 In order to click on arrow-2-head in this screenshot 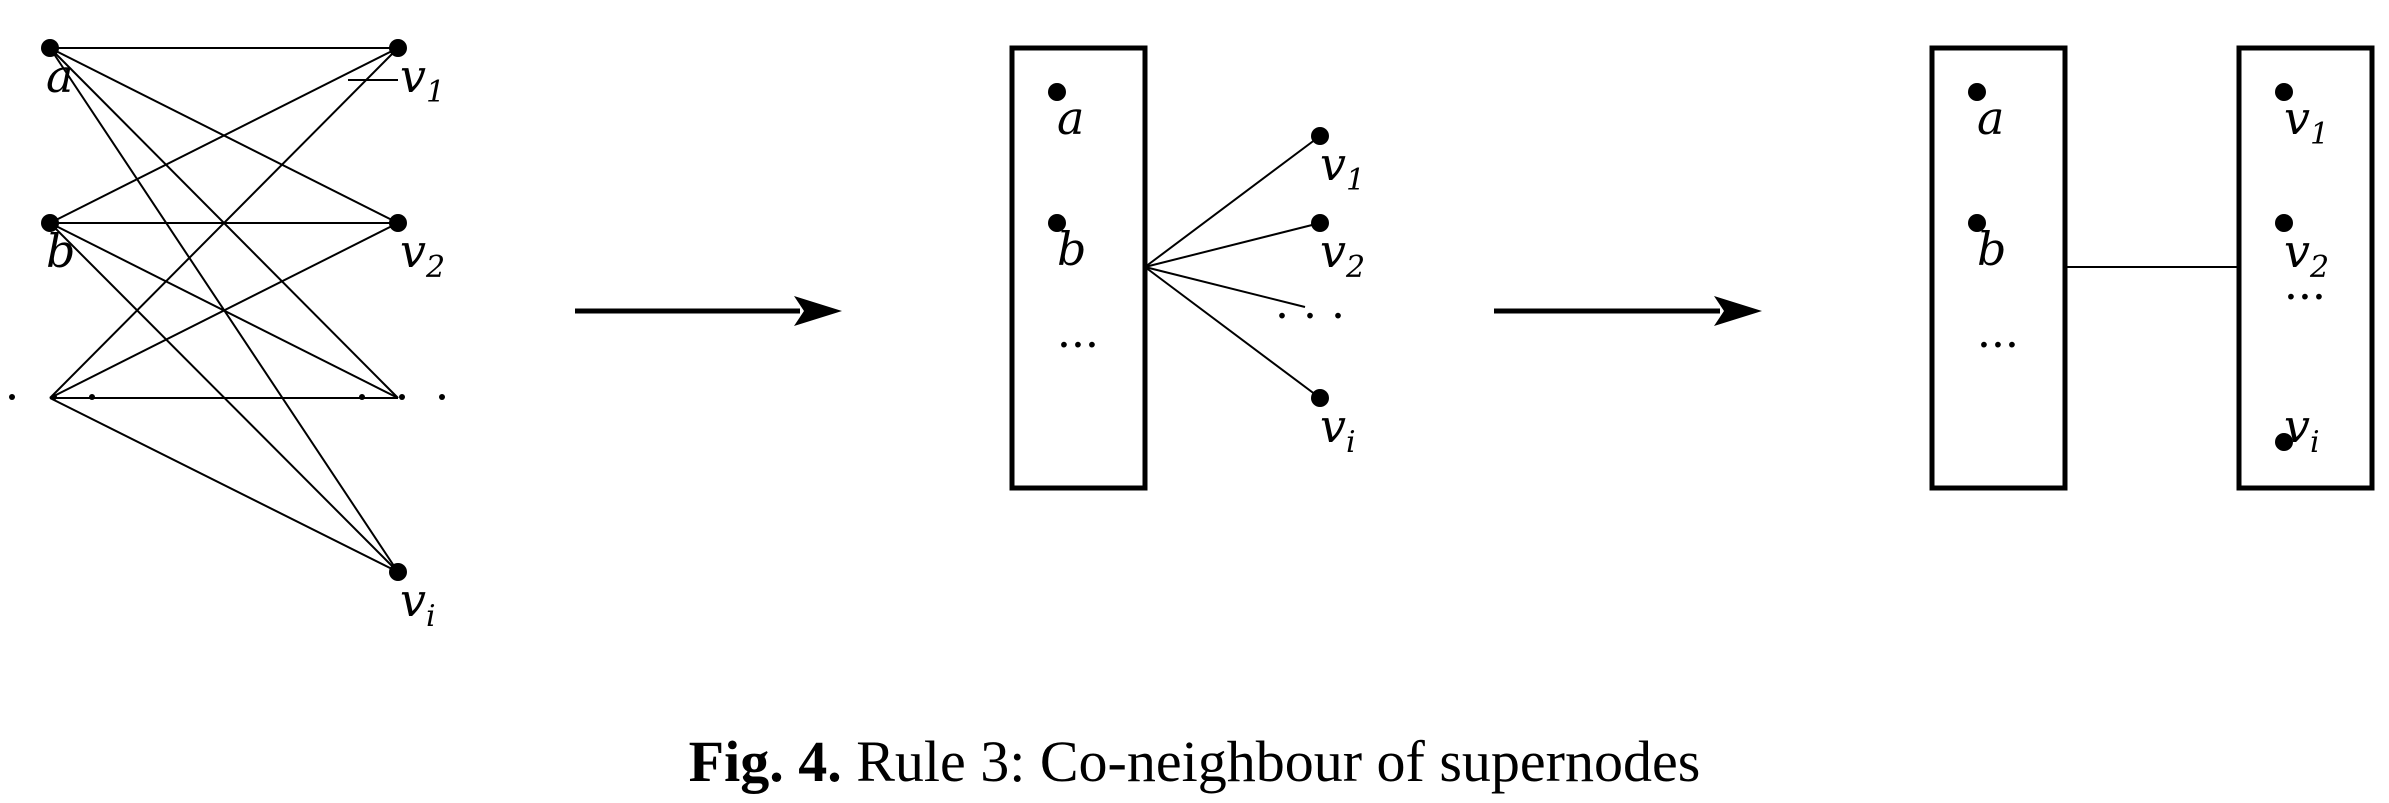, I will do `click(1738, 311)`.